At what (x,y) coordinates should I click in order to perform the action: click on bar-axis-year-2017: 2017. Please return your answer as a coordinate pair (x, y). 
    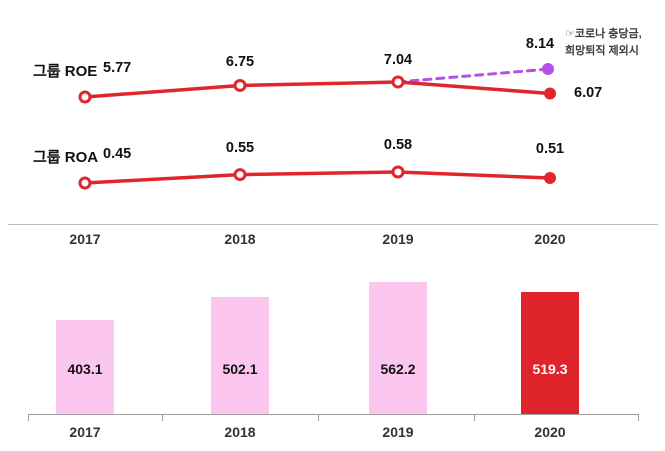
    Looking at the image, I should click on (85, 432).